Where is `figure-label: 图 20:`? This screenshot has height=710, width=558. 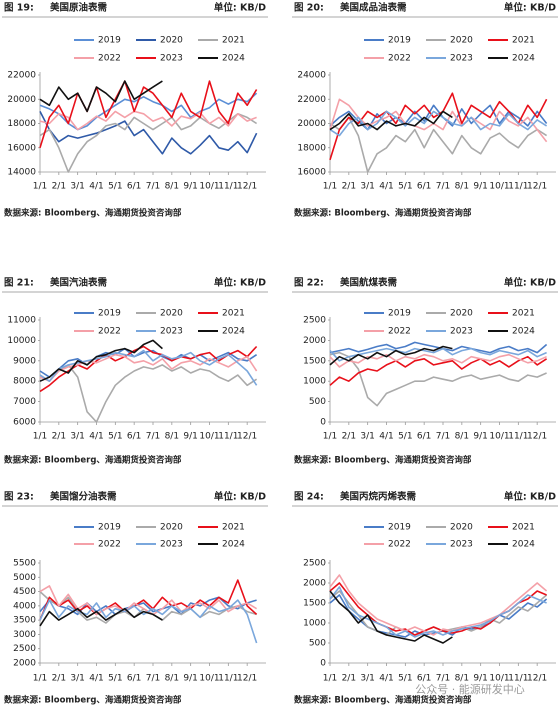
figure-label: 图 20: is located at coordinates (309, 8).